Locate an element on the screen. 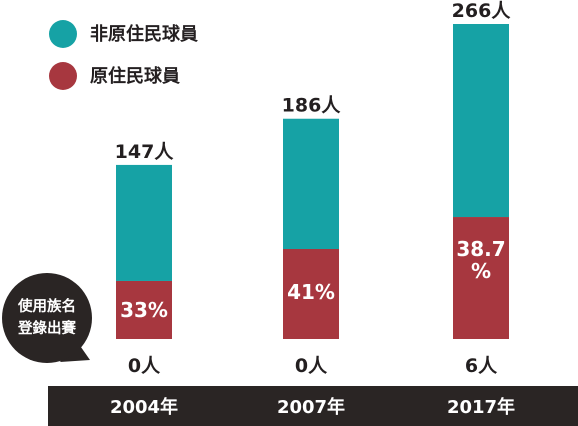 This screenshot has height=426, width=578. year-band is located at coordinates (313, 406).